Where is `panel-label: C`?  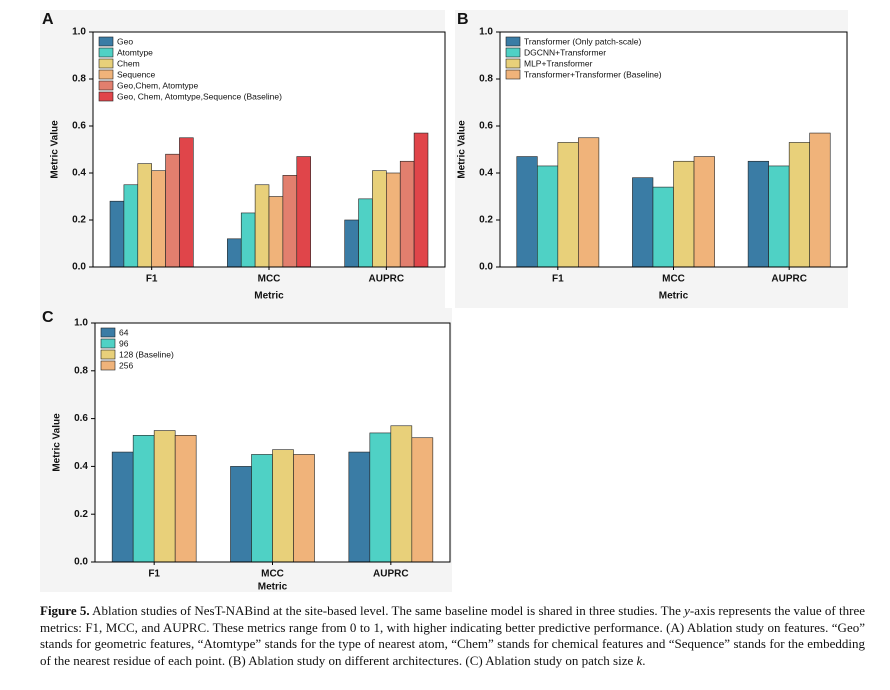
panel-label: C is located at coordinates (48, 317).